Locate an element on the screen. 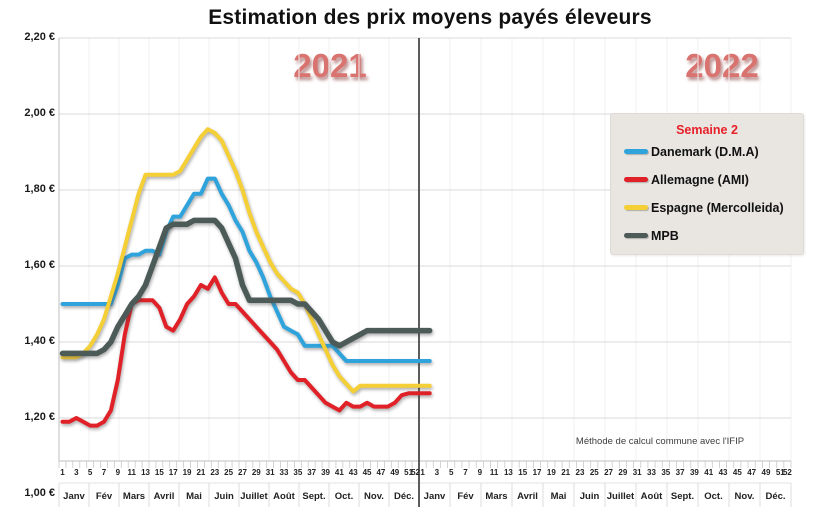 The image size is (820, 518). legend-item-label: Allemagne (AMI) is located at coordinates (700, 179).